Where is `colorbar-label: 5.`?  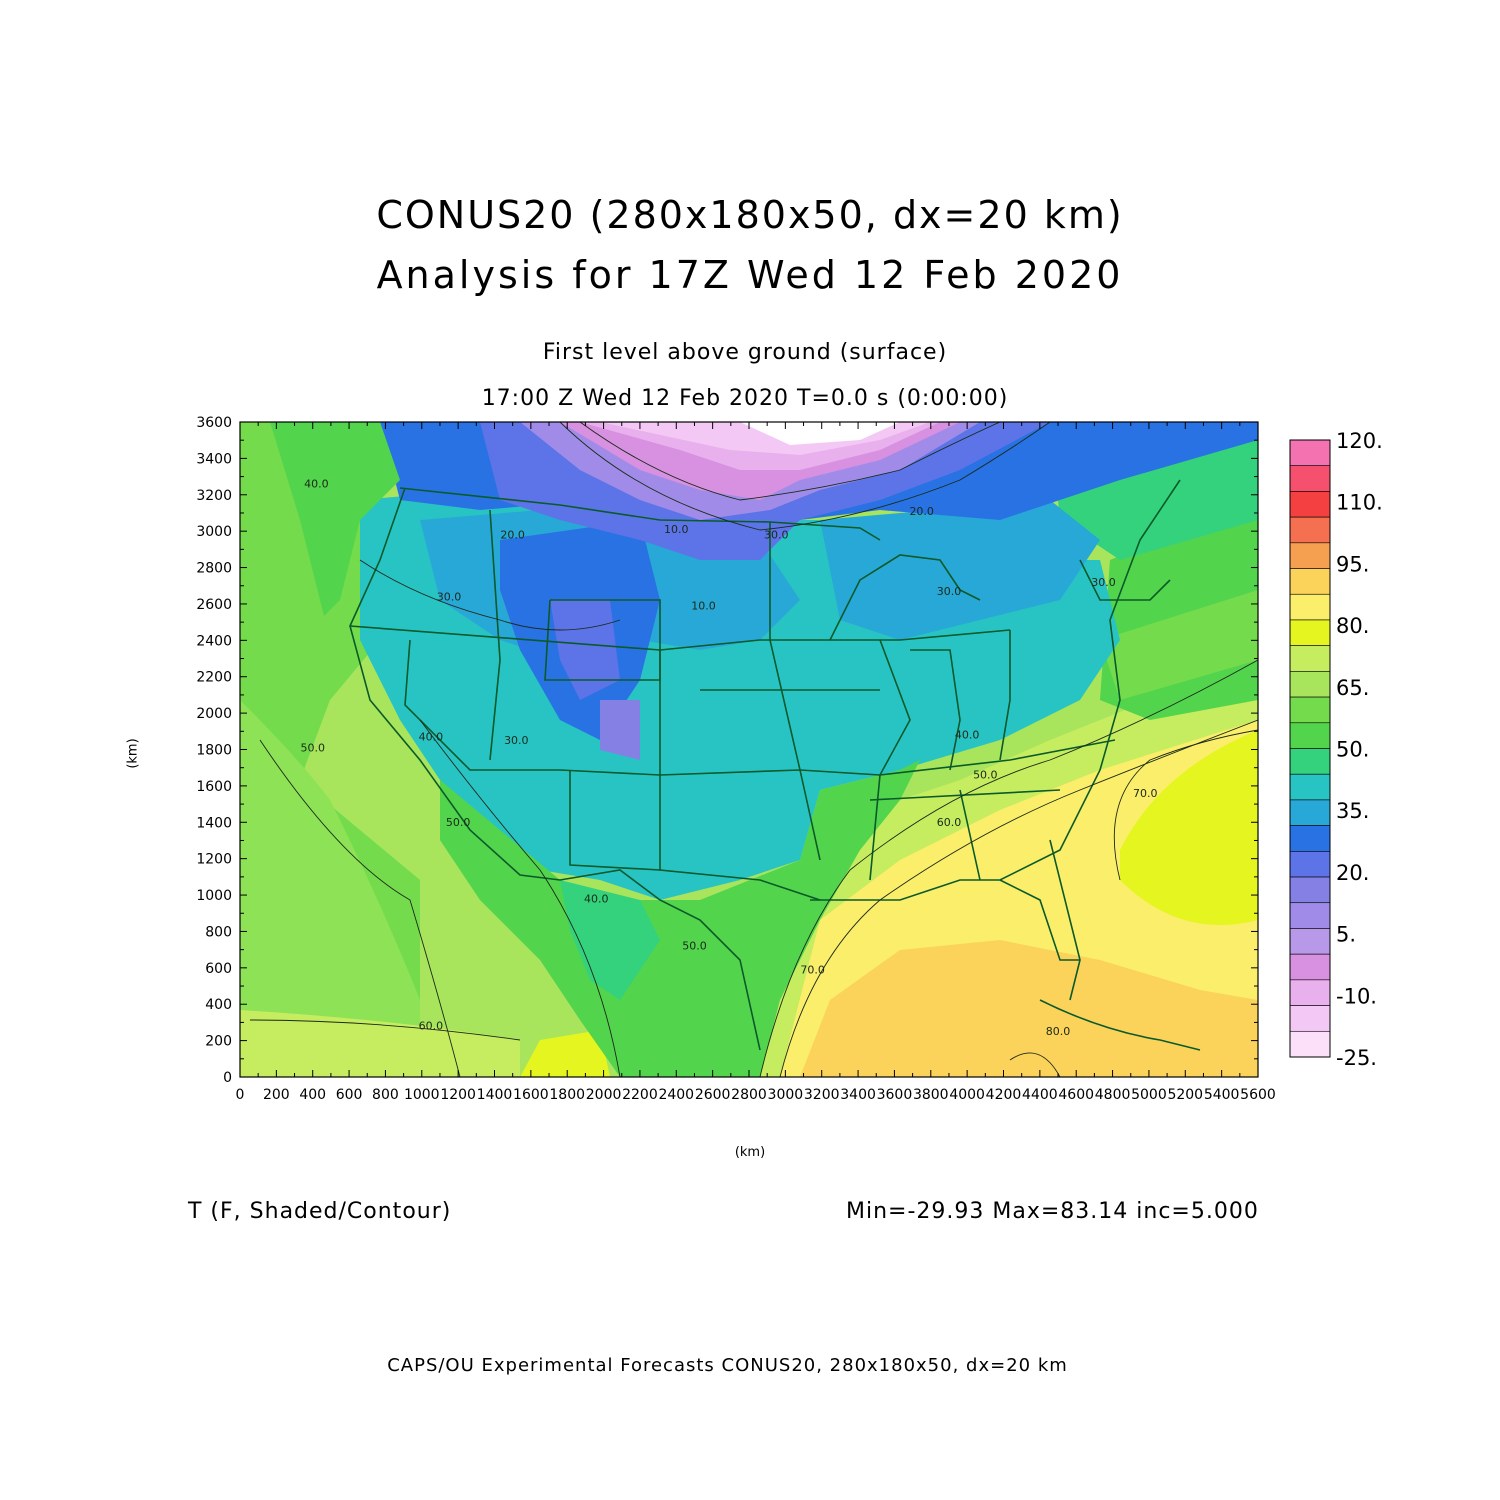
colorbar-label: 5. is located at coordinates (1346, 935).